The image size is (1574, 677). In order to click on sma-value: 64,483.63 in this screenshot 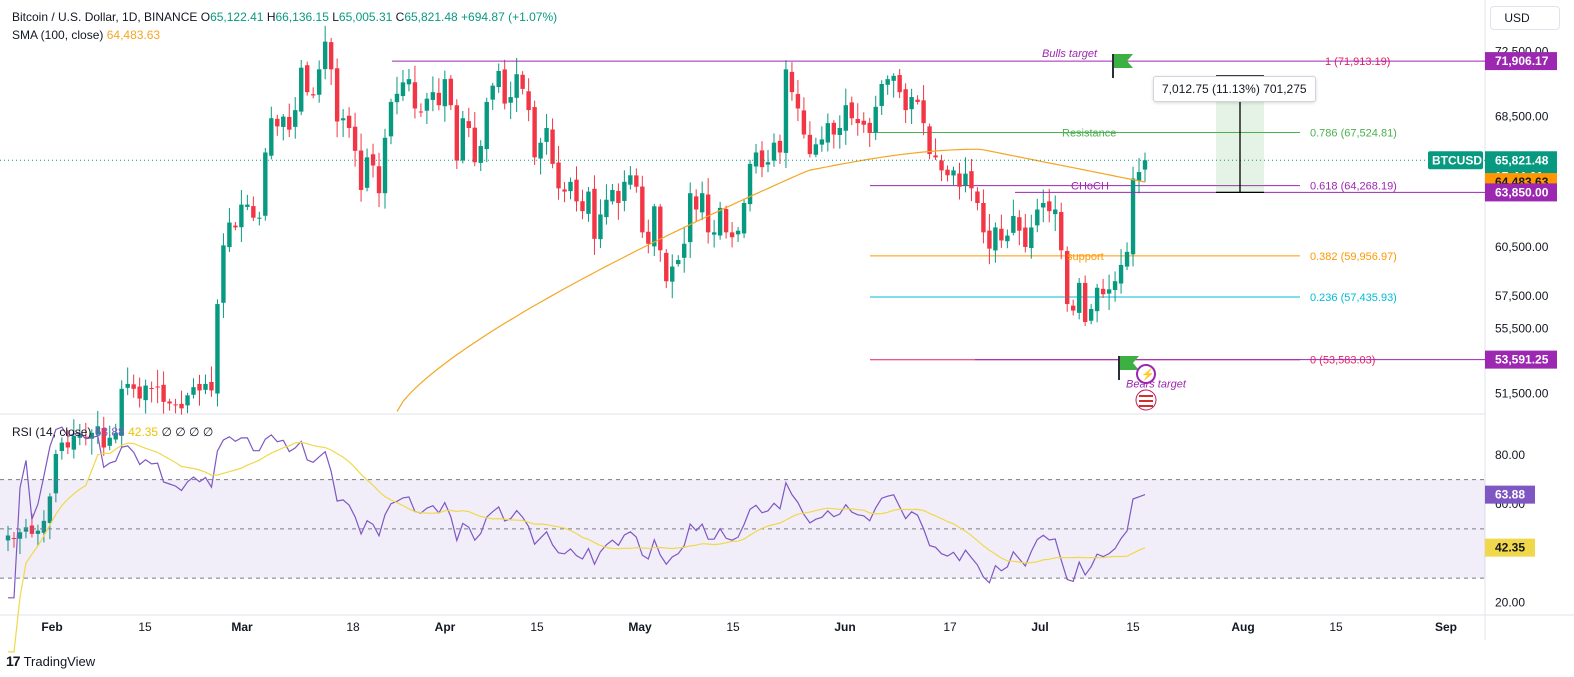, I will do `click(133, 35)`.